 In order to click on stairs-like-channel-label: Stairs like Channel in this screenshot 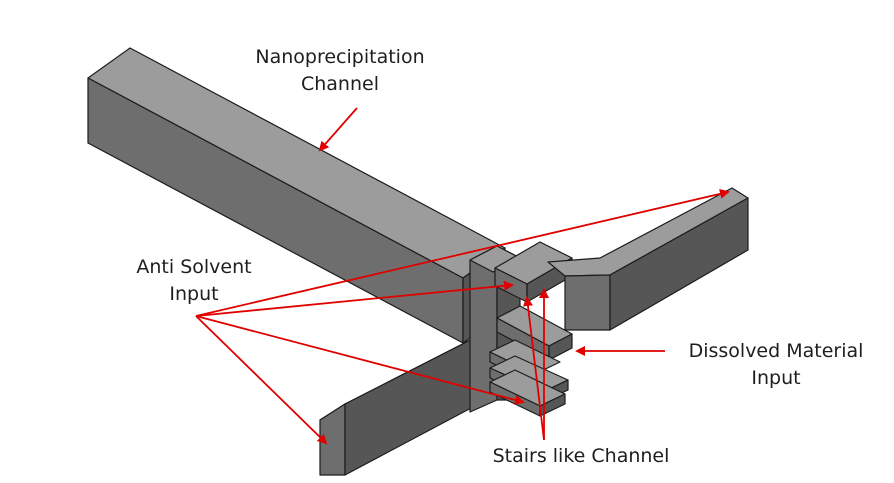, I will do `click(581, 456)`.